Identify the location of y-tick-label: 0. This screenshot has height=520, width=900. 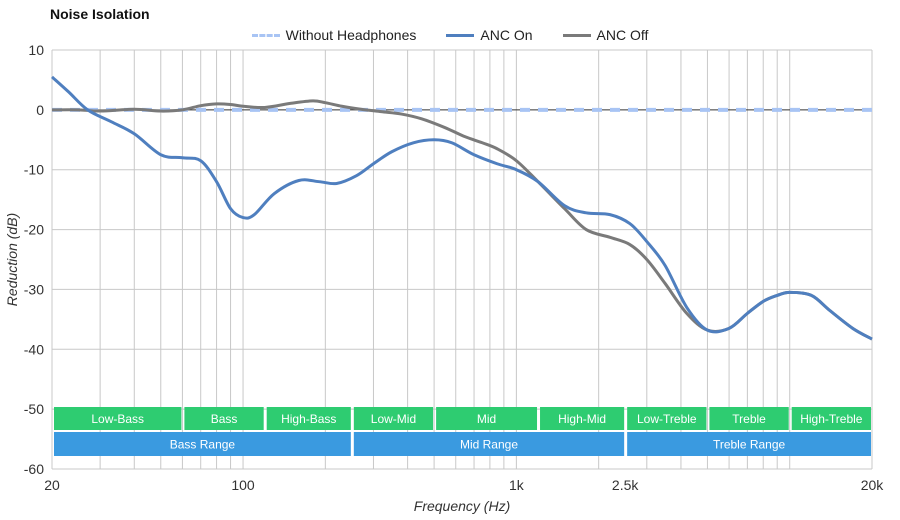
(40, 110).